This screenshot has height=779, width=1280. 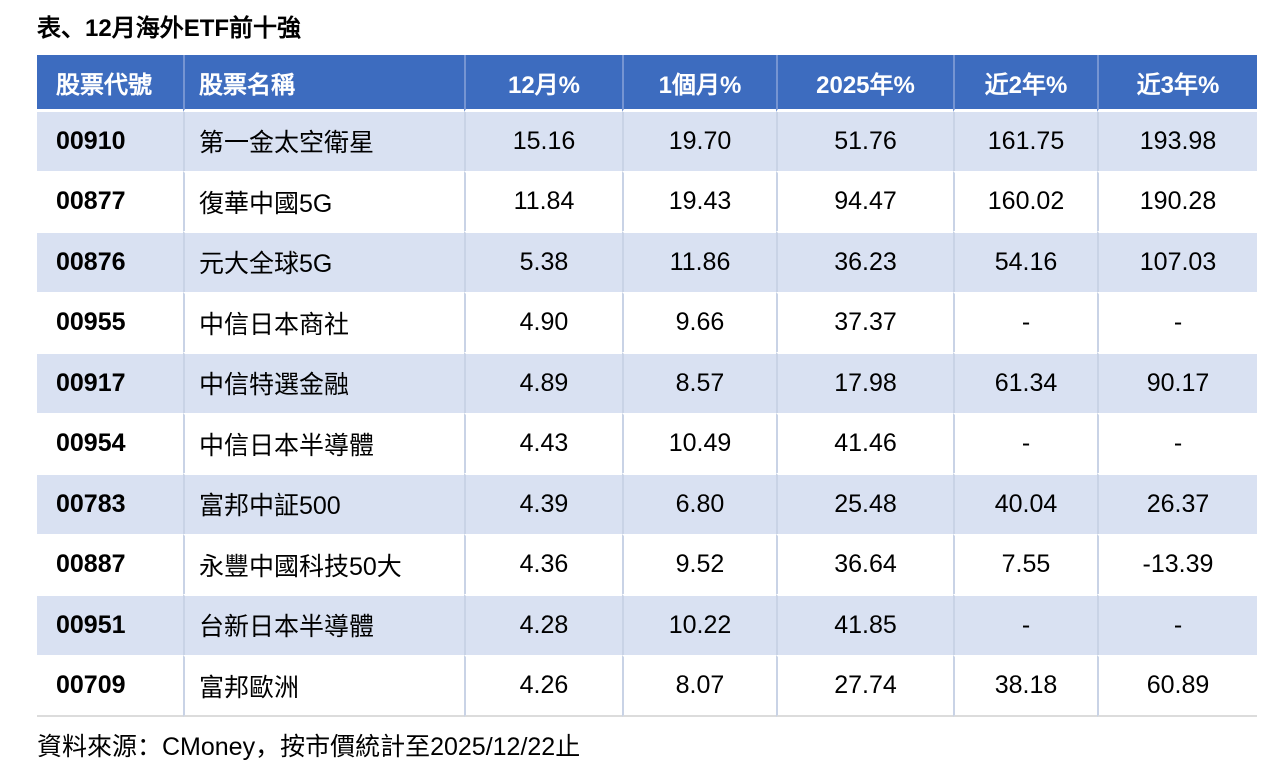 What do you see at coordinates (323, 442) in the screenshot?
I see `stock-name-cell: 中信日本半導體` at bounding box center [323, 442].